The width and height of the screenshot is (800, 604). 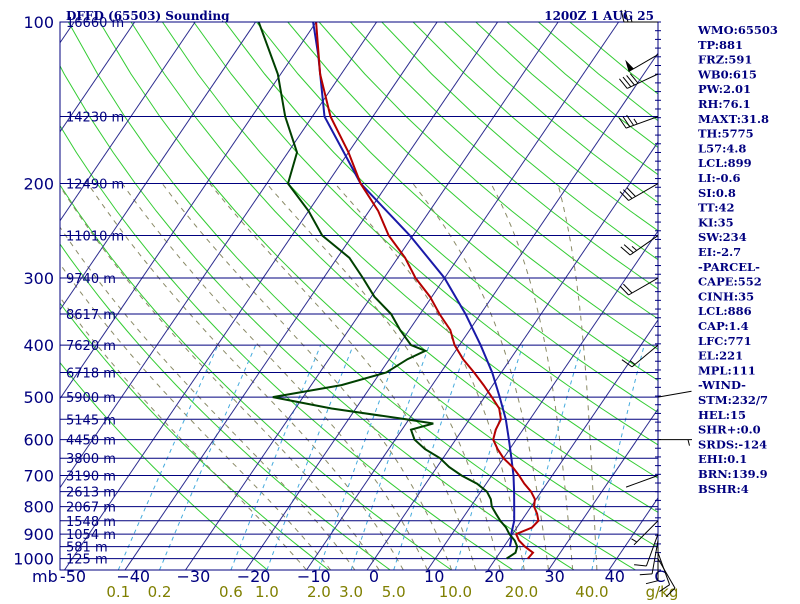 I want to click on sounding-index: SI:0.8, so click(x=717, y=193).